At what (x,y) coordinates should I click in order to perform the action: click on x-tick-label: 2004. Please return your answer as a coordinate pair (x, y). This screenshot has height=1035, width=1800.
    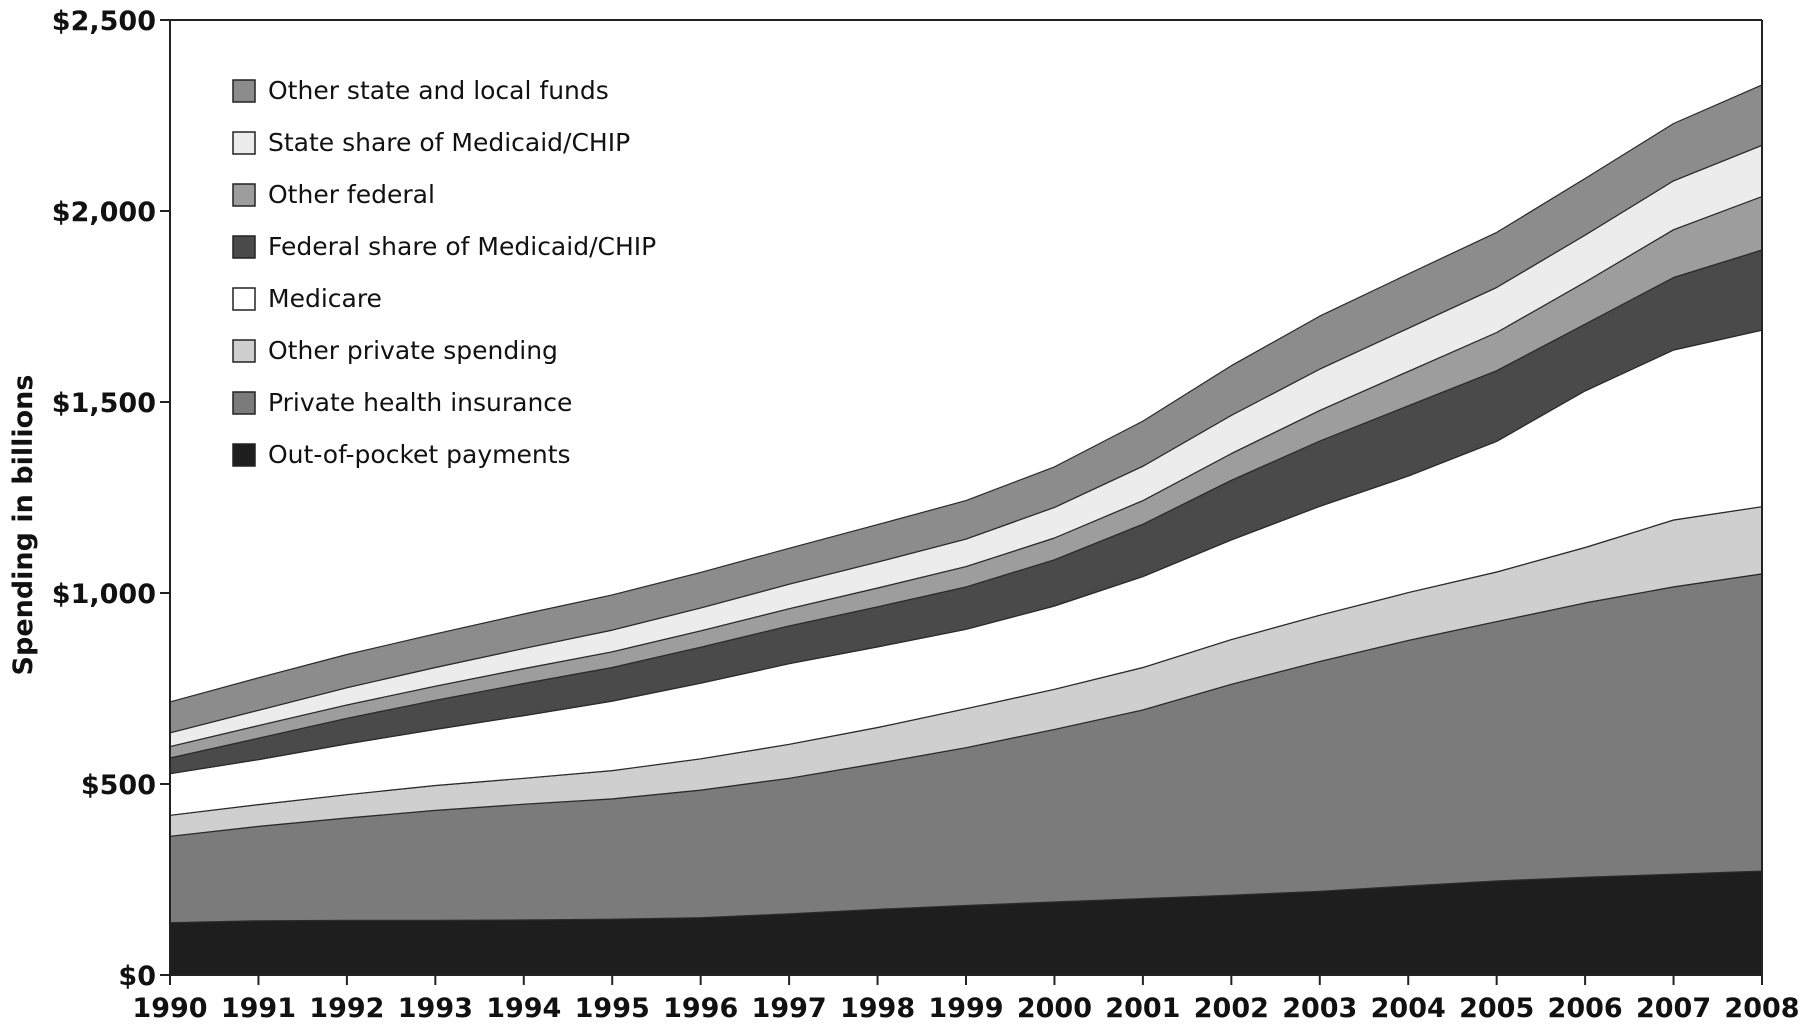
    Looking at the image, I should click on (1408, 1008).